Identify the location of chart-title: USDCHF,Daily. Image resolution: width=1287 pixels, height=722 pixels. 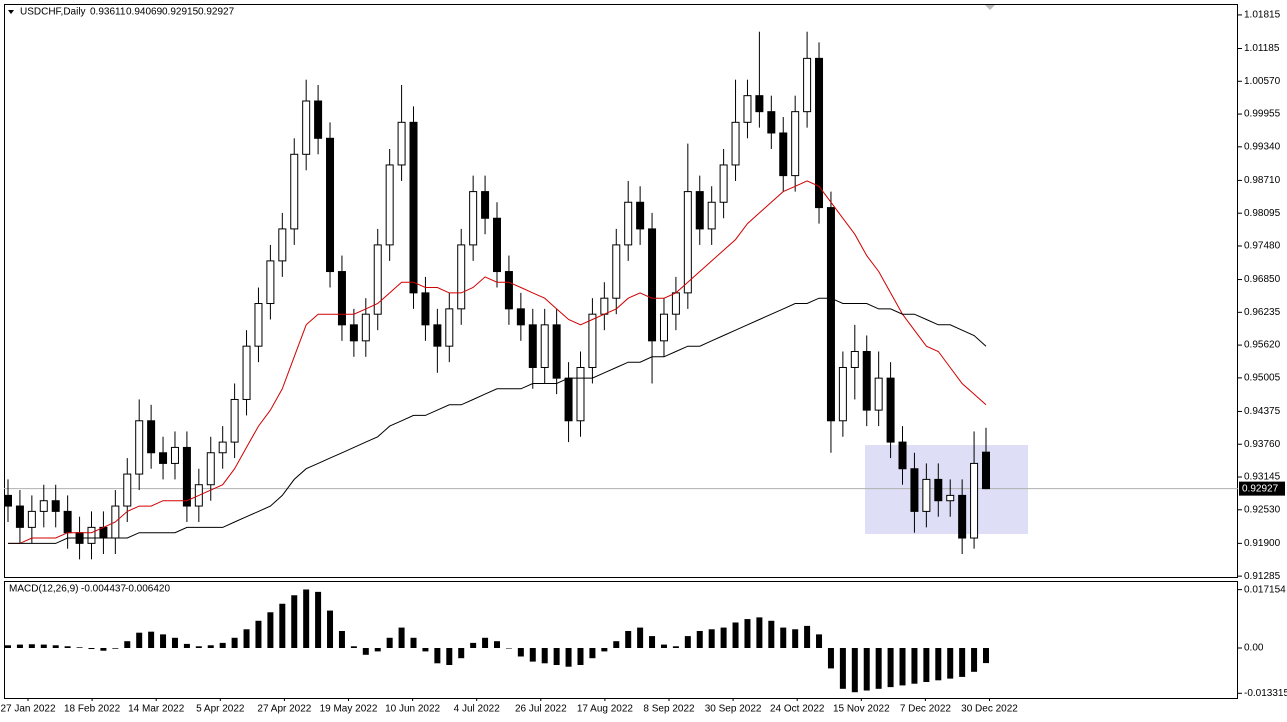
(53, 12).